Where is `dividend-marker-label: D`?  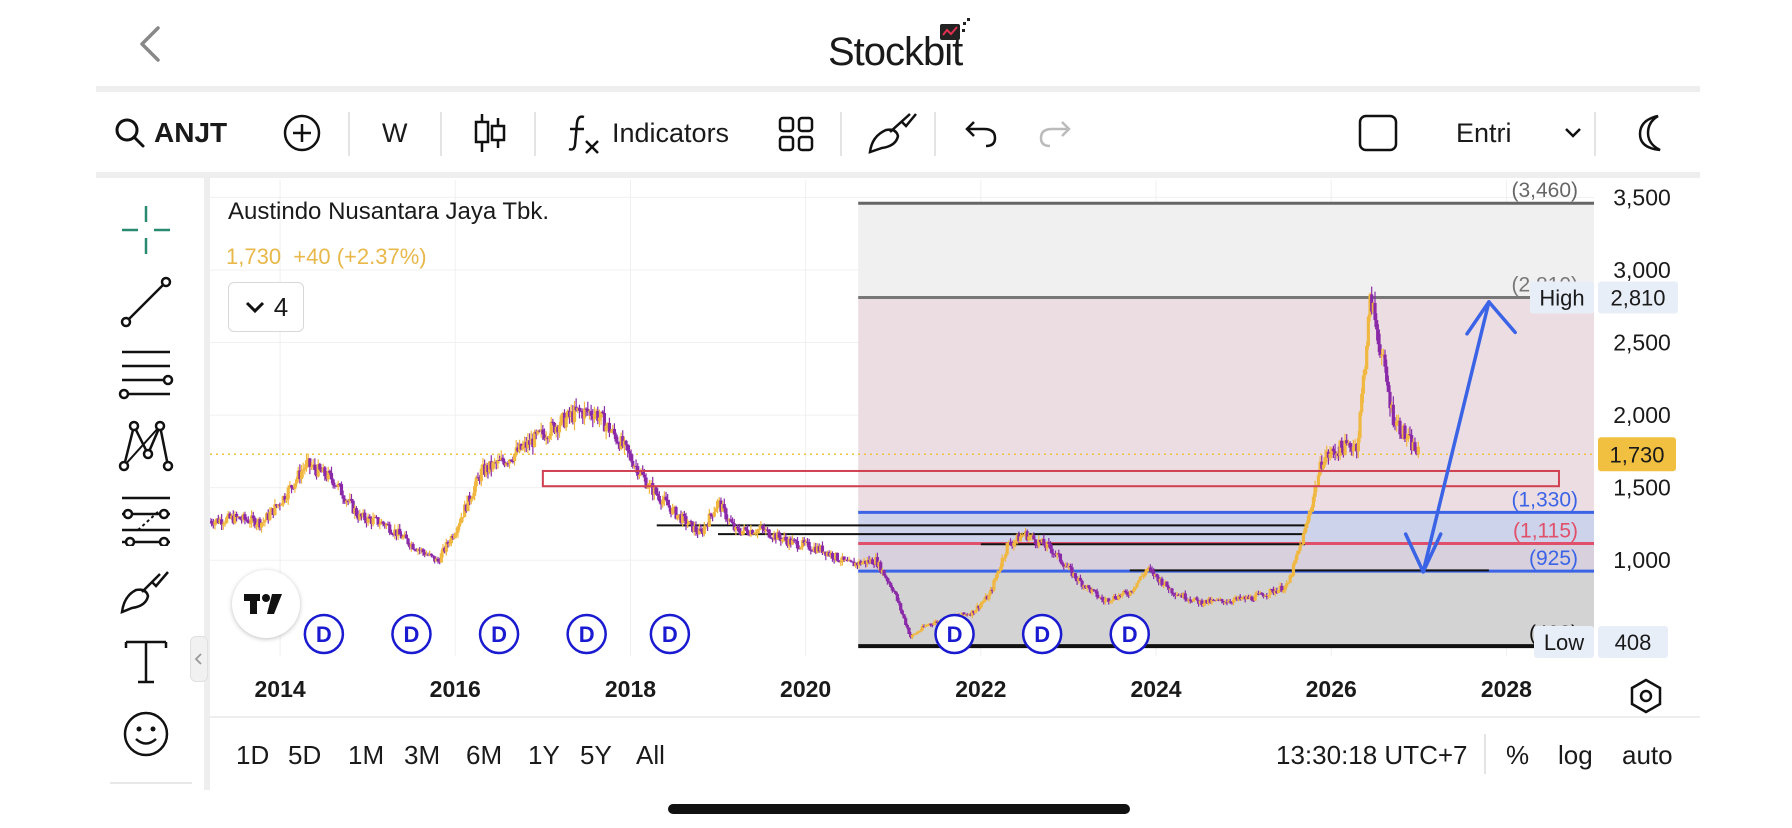 dividend-marker-label: D is located at coordinates (499, 634).